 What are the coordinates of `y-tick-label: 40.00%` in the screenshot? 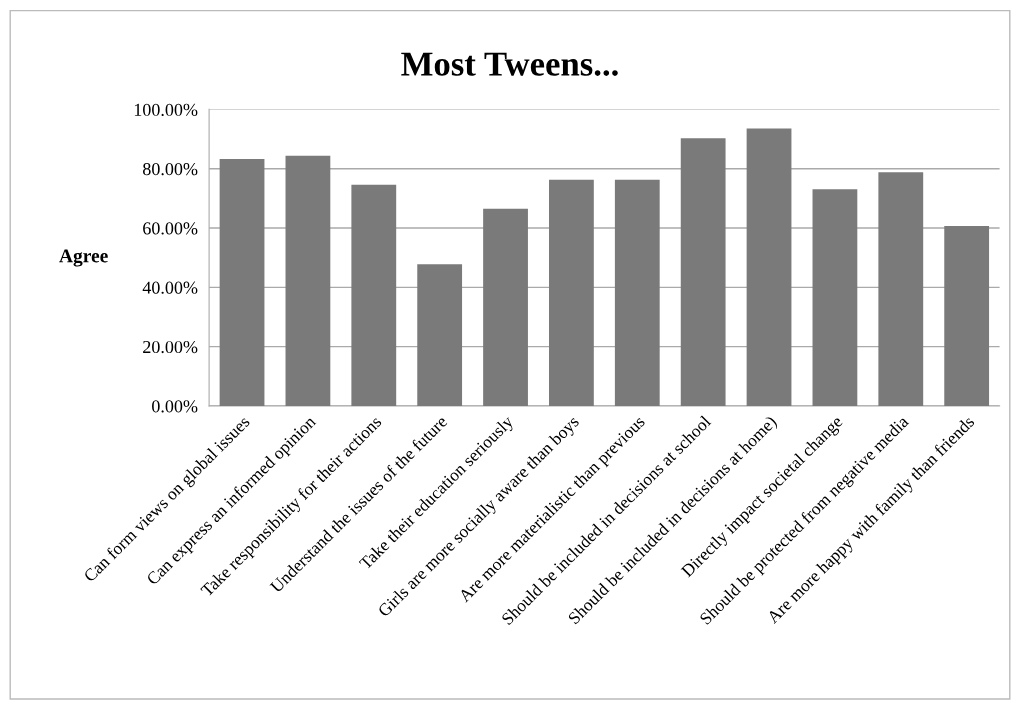 It's located at (170, 287).